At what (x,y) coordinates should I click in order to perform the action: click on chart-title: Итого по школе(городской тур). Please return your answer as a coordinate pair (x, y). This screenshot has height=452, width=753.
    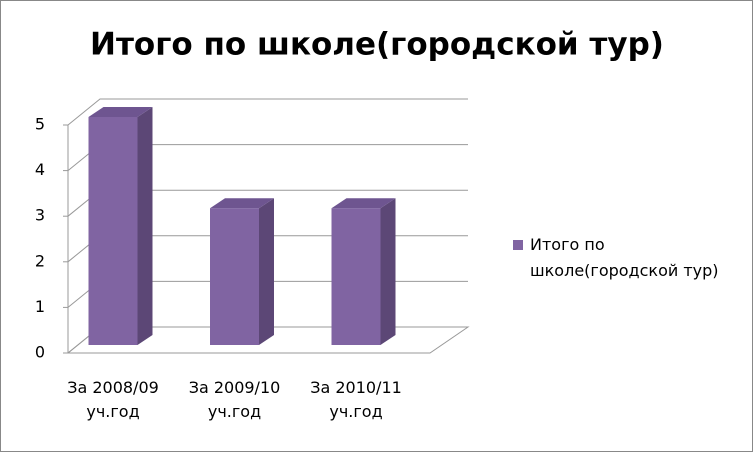
    Looking at the image, I should click on (377, 45).